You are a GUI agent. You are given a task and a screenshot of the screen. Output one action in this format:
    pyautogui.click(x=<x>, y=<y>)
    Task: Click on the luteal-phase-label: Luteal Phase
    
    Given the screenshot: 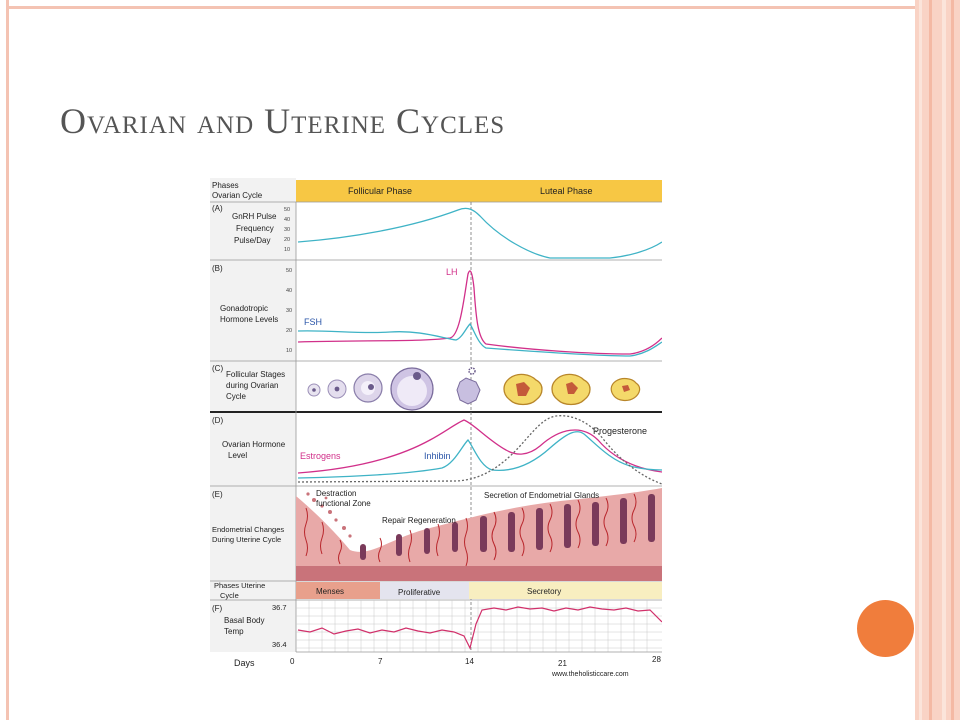 What is the action you would take?
    pyautogui.click(x=566, y=191)
    